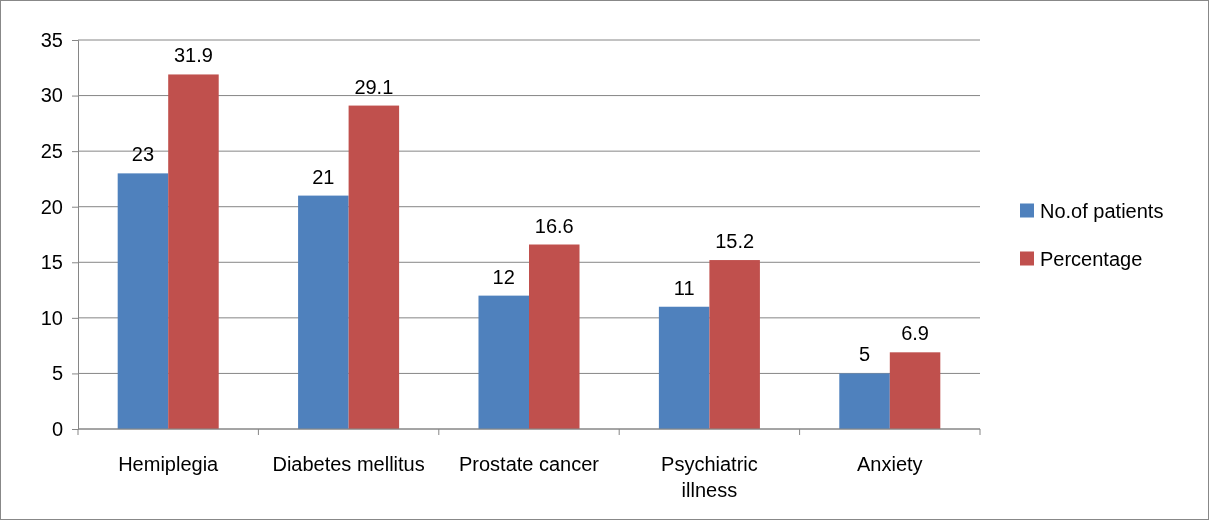 The image size is (1210, 521). Describe the element at coordinates (348, 464) in the screenshot. I see `x-tick-label: Diabetes mellitus` at that location.